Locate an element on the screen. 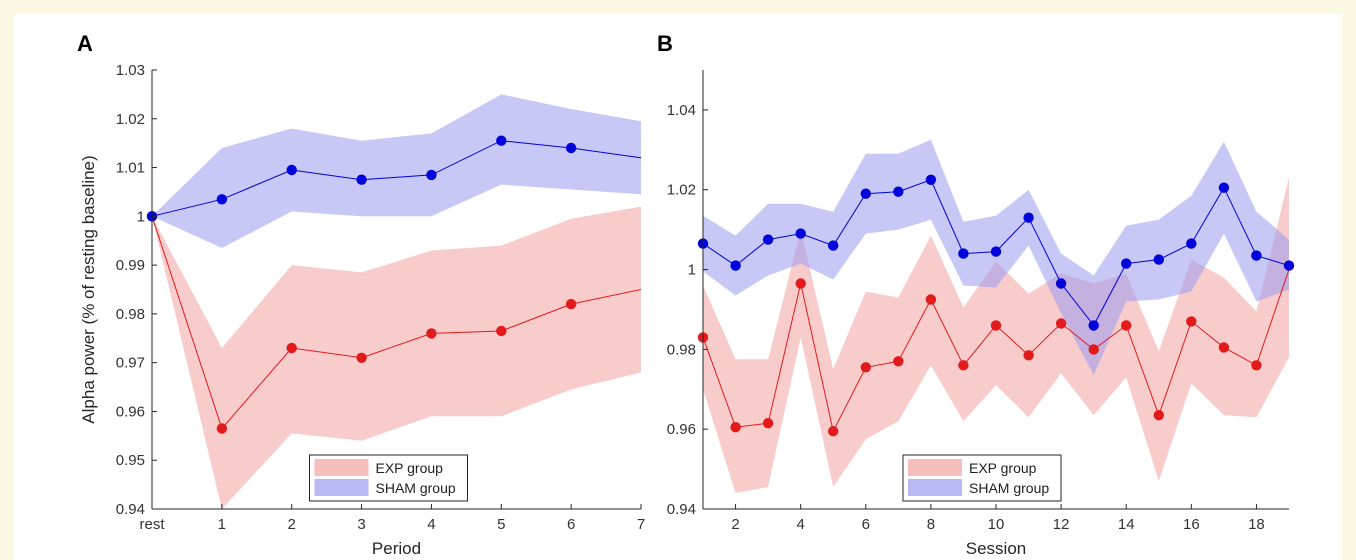 The height and width of the screenshot is (560, 1356). panel-b-y-tick-label: 1 is located at coordinates (692, 270).